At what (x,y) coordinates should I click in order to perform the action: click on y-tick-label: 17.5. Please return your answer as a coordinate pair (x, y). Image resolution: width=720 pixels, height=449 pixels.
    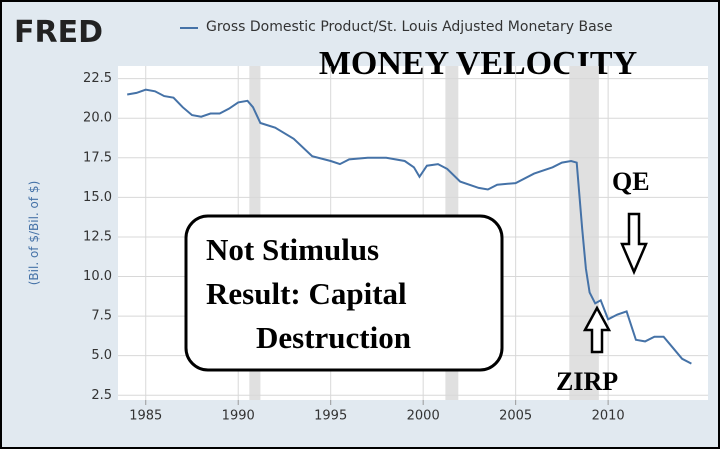
    Looking at the image, I should click on (97, 157).